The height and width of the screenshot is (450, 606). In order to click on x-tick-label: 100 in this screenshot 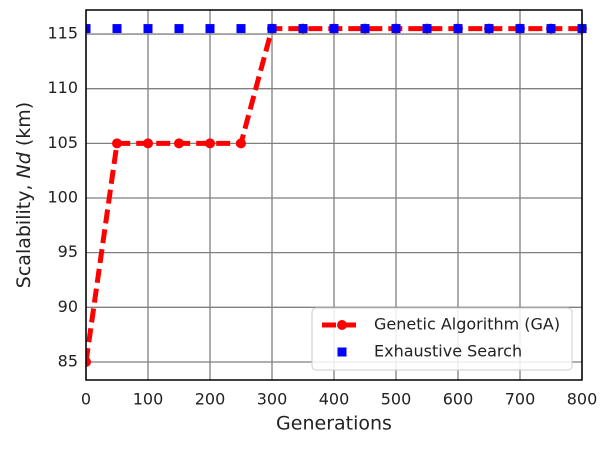, I will do `click(148, 399)`.